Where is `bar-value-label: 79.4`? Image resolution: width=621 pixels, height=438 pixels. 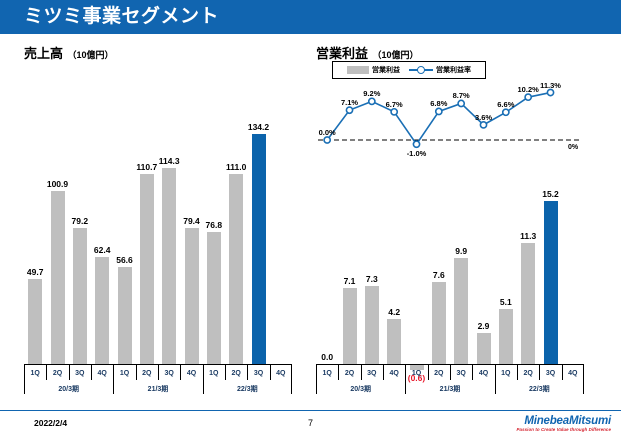
bar-value-label: 79.4 is located at coordinates (191, 220).